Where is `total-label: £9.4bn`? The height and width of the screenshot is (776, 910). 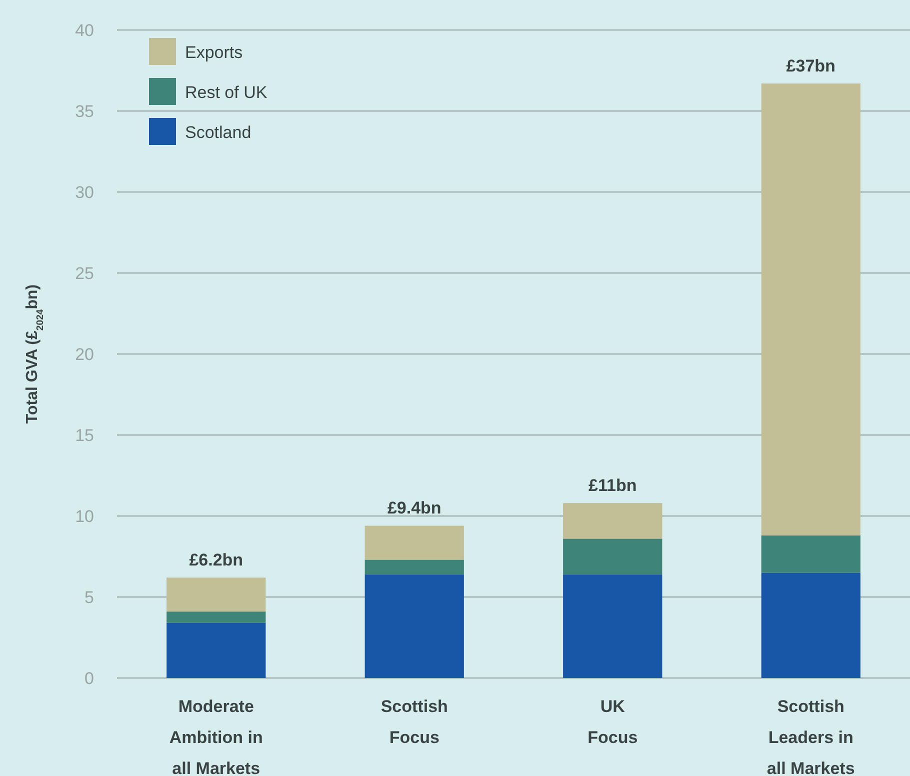 total-label: £9.4bn is located at coordinates (414, 508).